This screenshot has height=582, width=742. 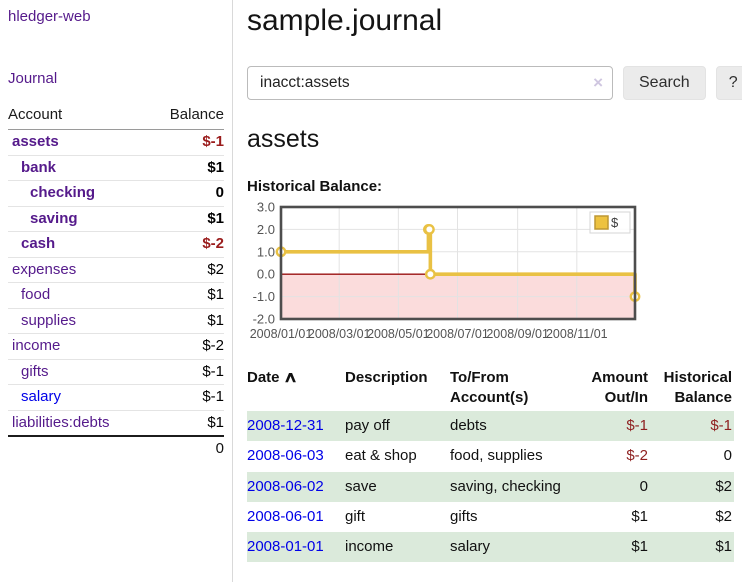 I want to click on chart-label: Historical Balance:, so click(x=315, y=186).